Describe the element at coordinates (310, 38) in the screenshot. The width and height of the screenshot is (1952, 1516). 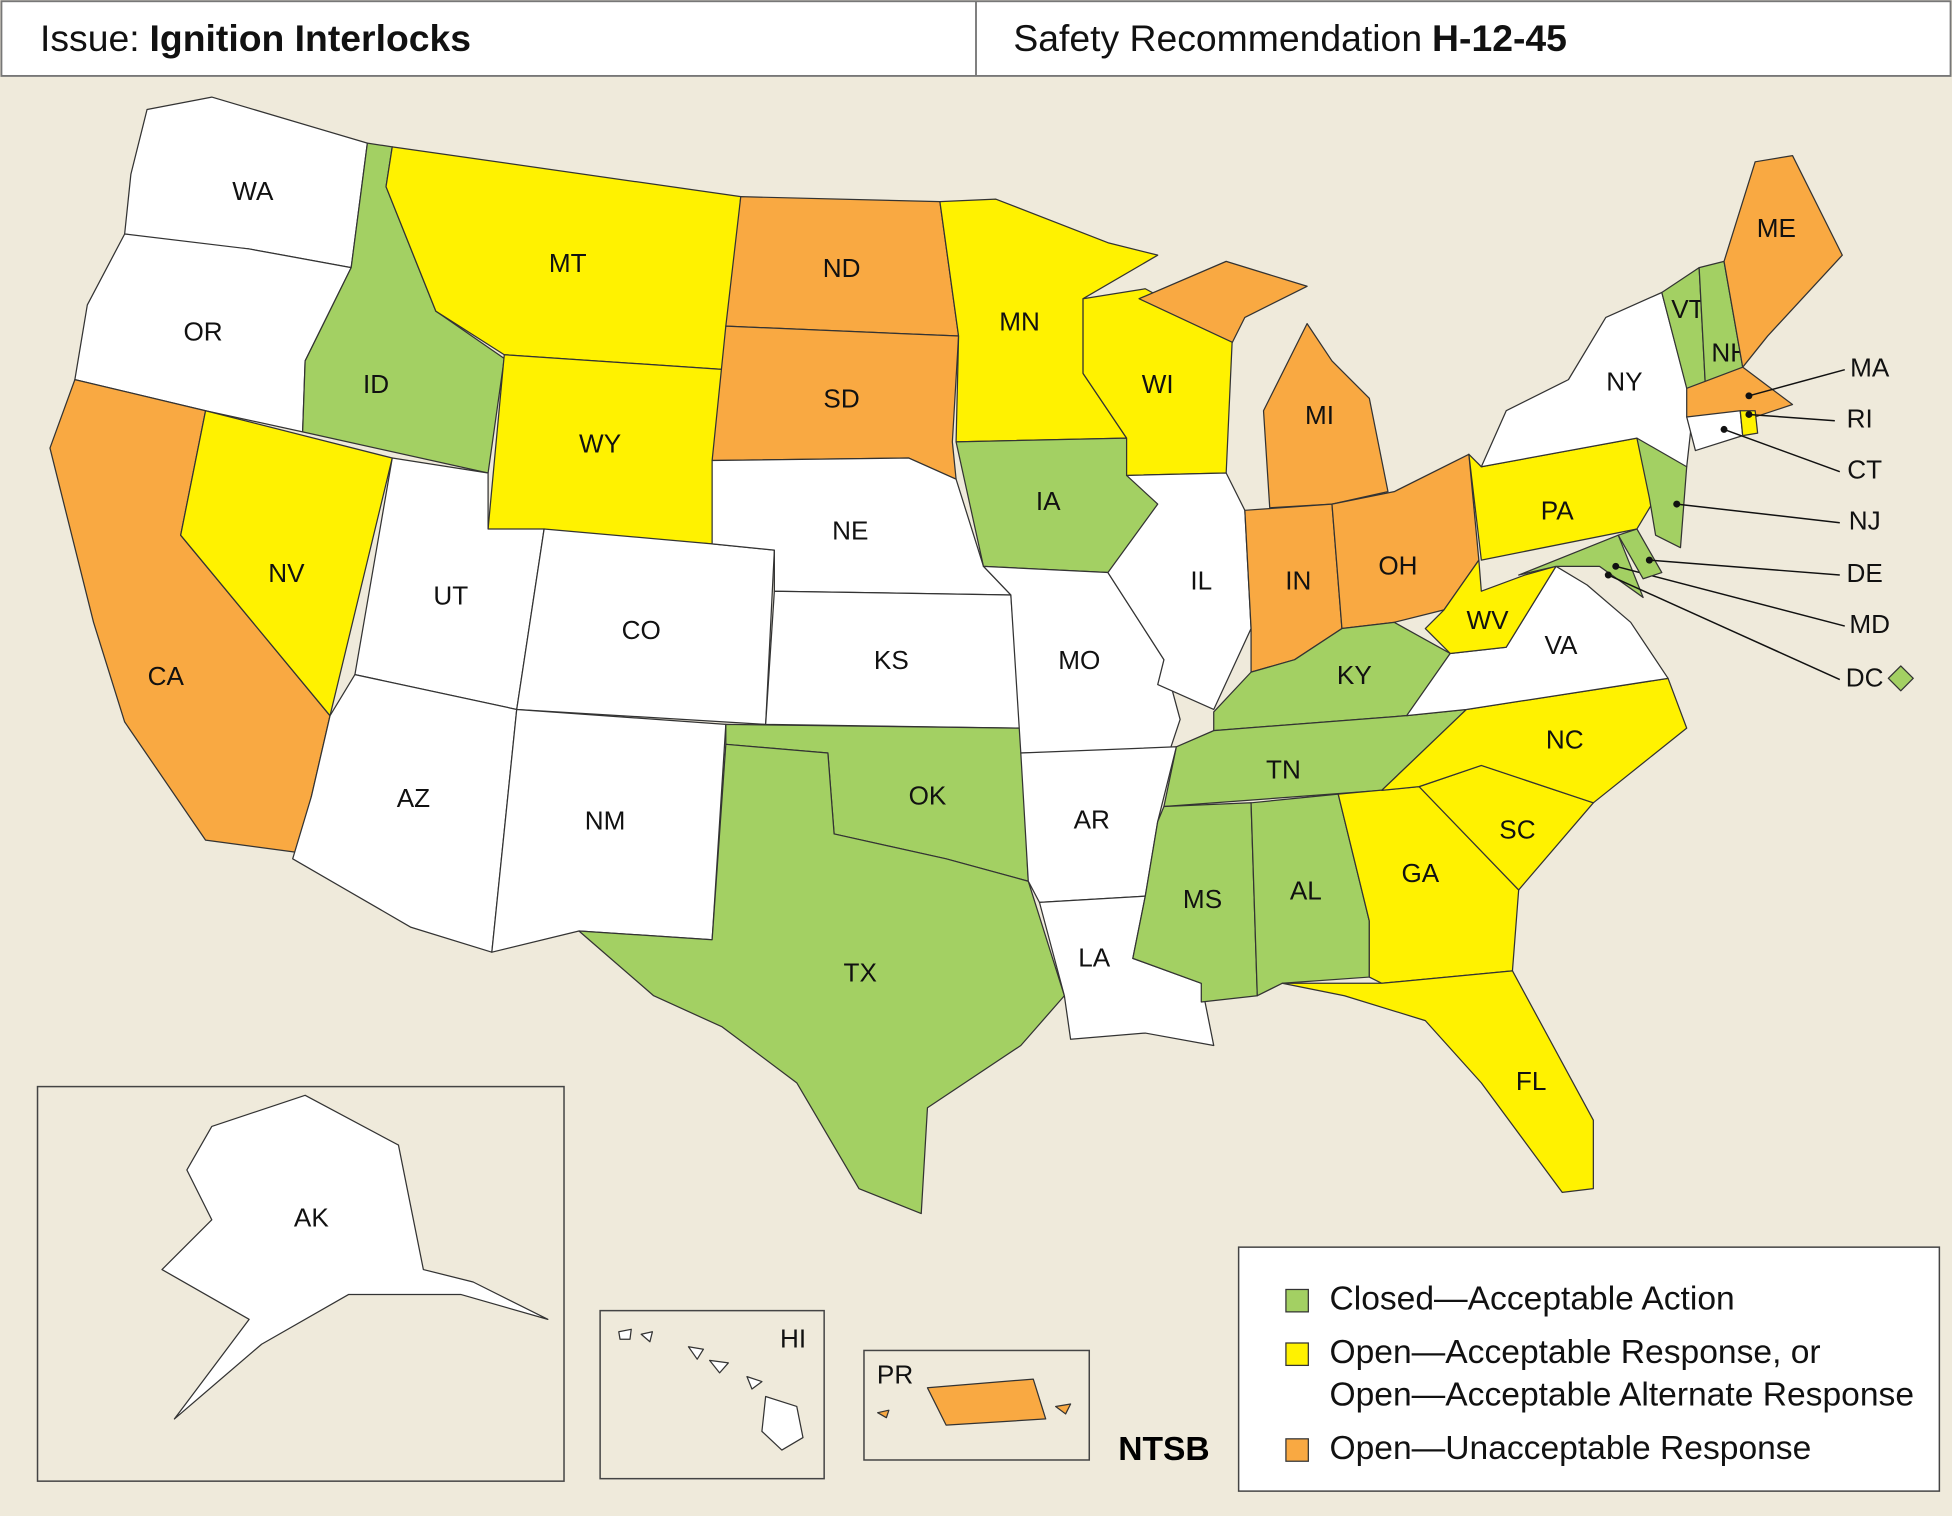
I see `issue-value: Ignition Interlocks` at that location.